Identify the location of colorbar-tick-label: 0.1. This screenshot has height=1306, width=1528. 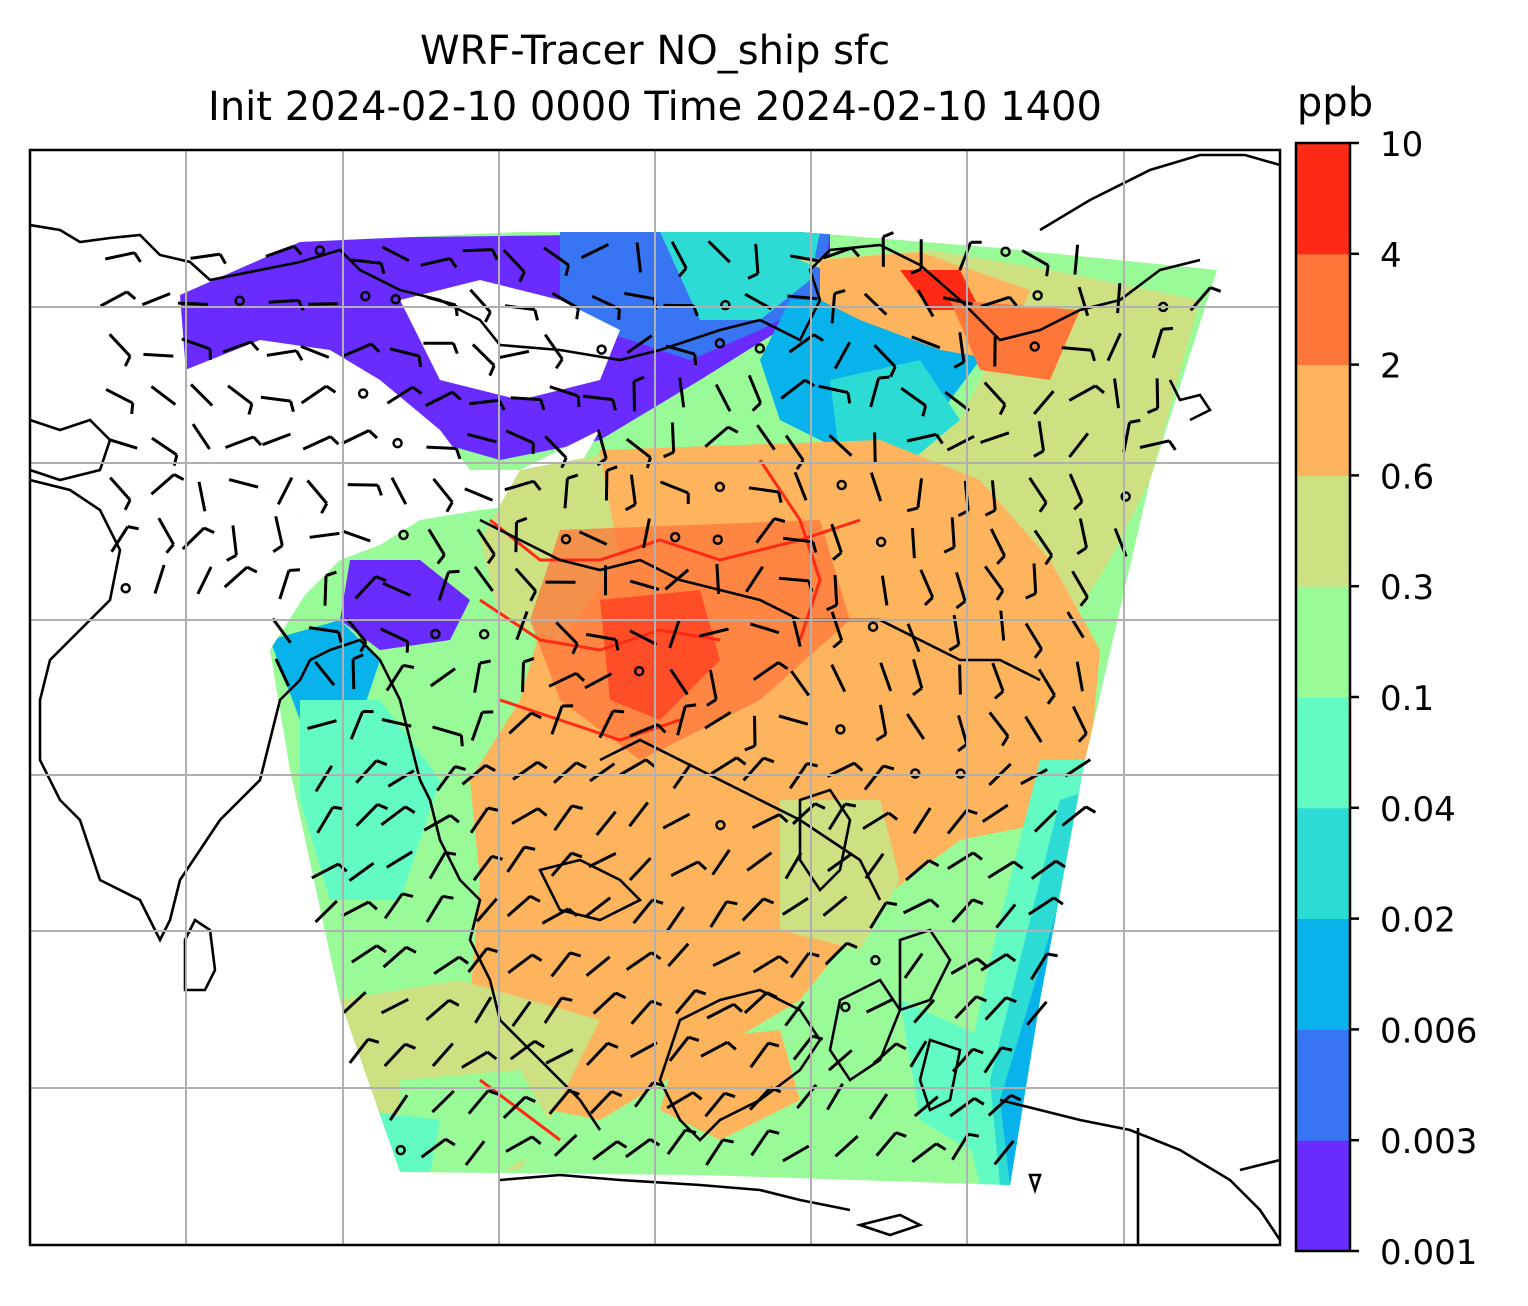
(1407, 699).